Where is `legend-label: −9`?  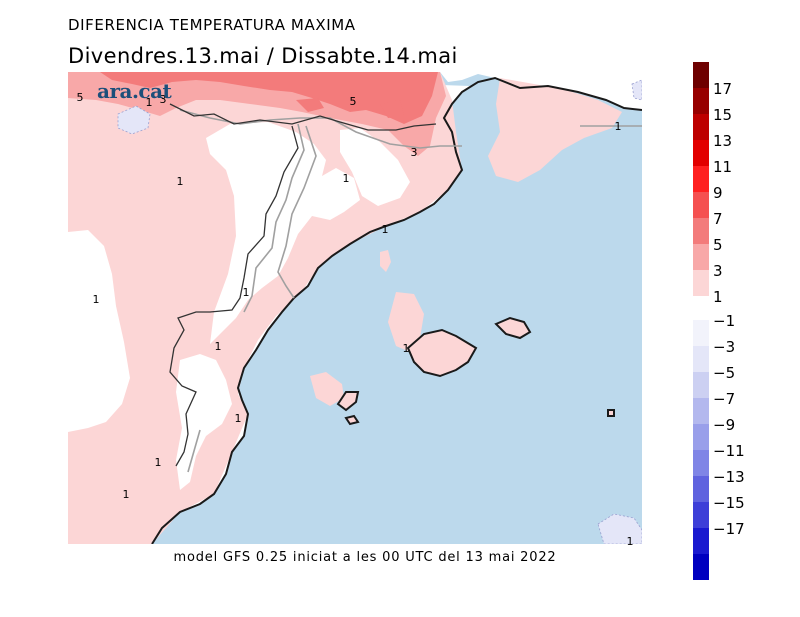
legend-label: −9 is located at coordinates (724, 425).